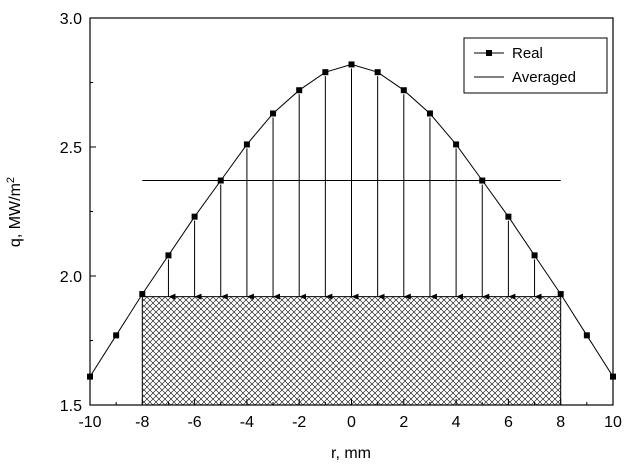  I want to click on y-tick-label: 2.5, so click(71, 148).